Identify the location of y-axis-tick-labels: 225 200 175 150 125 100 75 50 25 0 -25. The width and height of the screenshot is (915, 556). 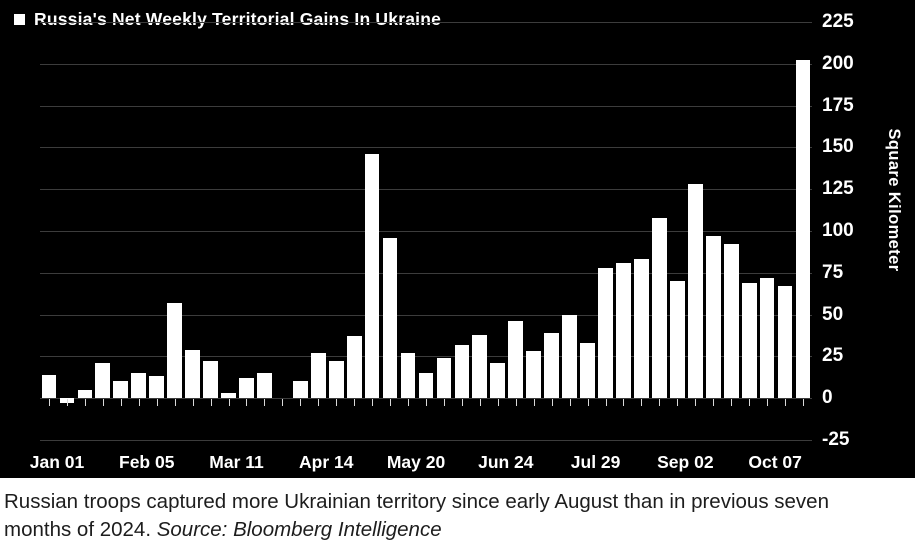
(852, 239).